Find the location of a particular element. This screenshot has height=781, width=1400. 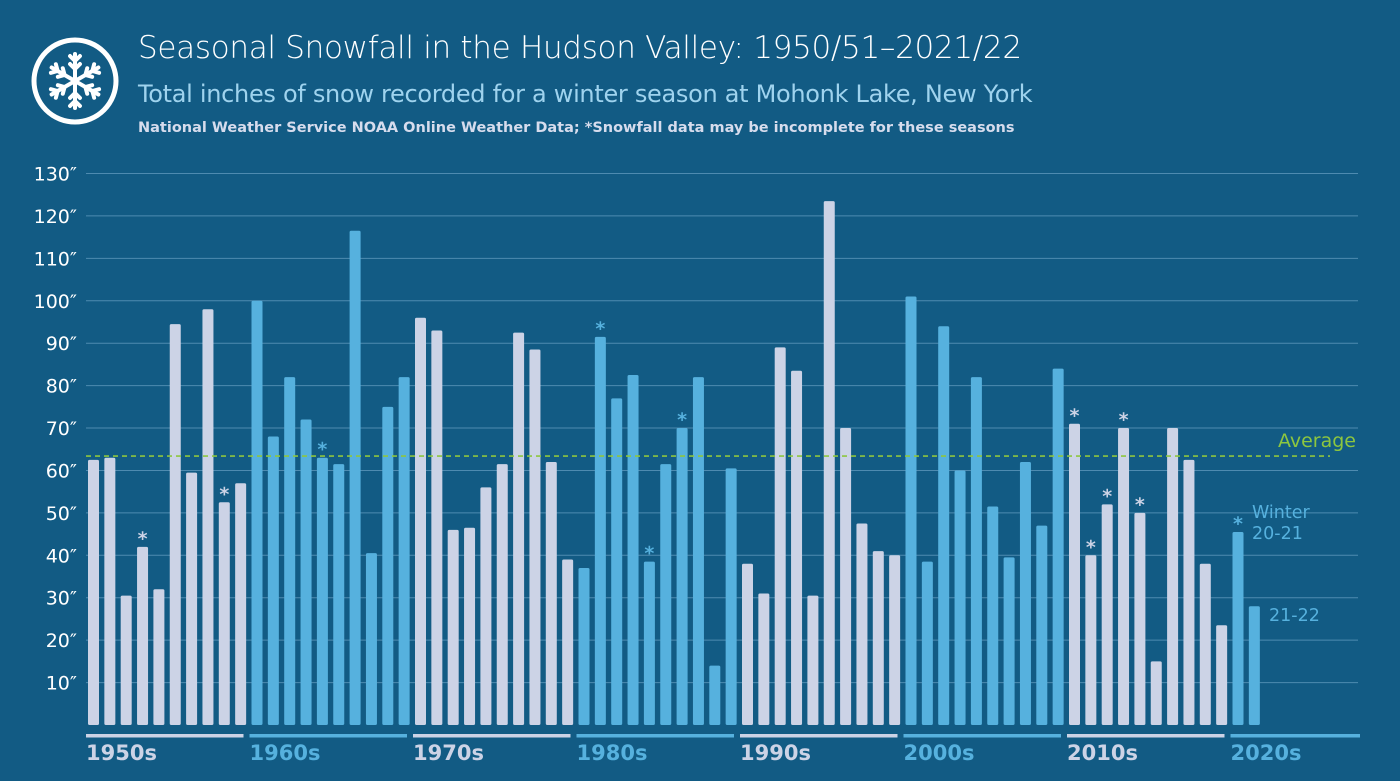

y-tick-label: 40″ is located at coordinates (61, 556).